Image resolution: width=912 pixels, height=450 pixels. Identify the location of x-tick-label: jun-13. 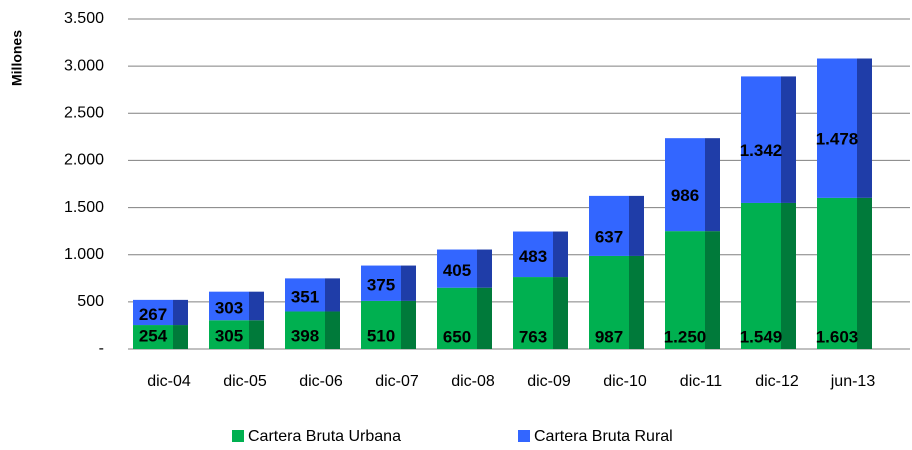
(853, 381).